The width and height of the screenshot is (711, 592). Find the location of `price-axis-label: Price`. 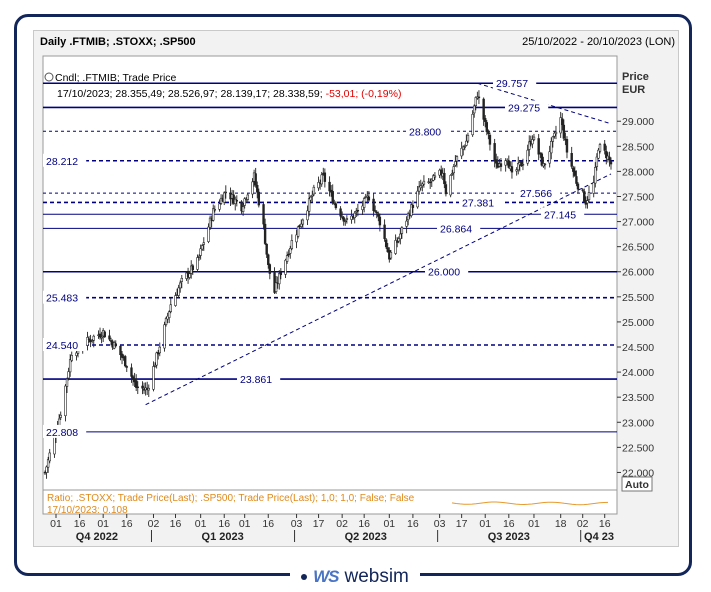

price-axis-label: Price is located at coordinates (635, 77).